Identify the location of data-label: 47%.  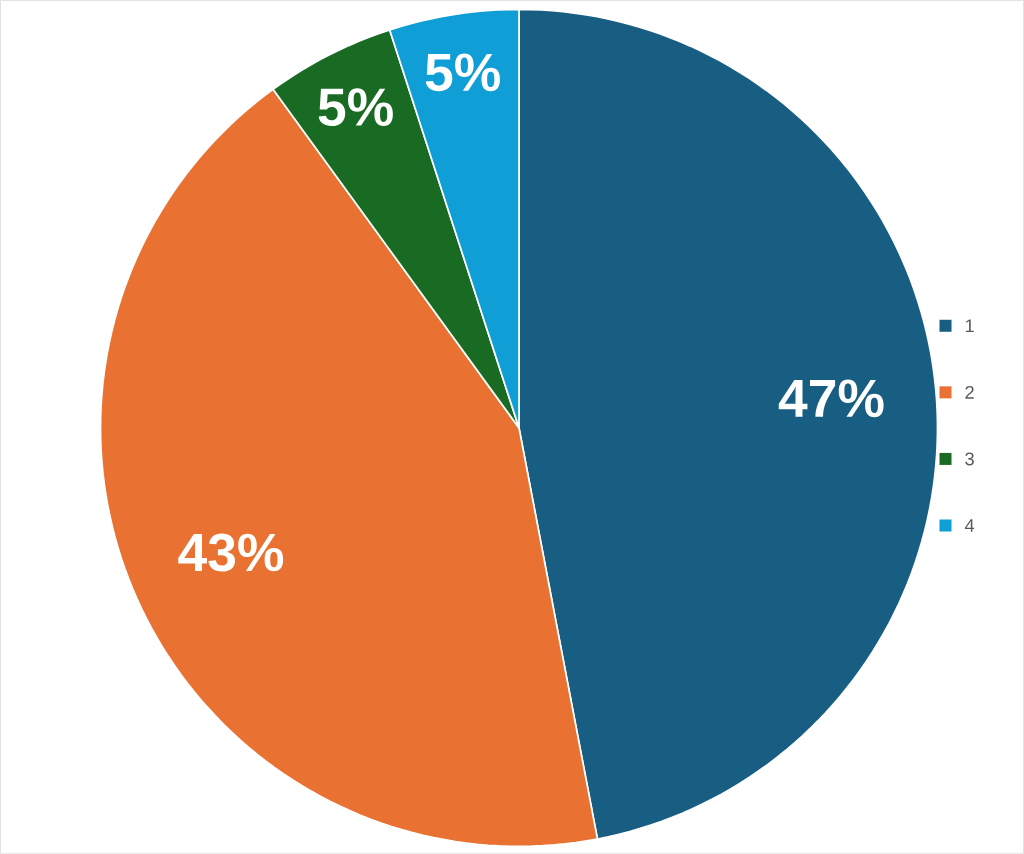
(831, 398).